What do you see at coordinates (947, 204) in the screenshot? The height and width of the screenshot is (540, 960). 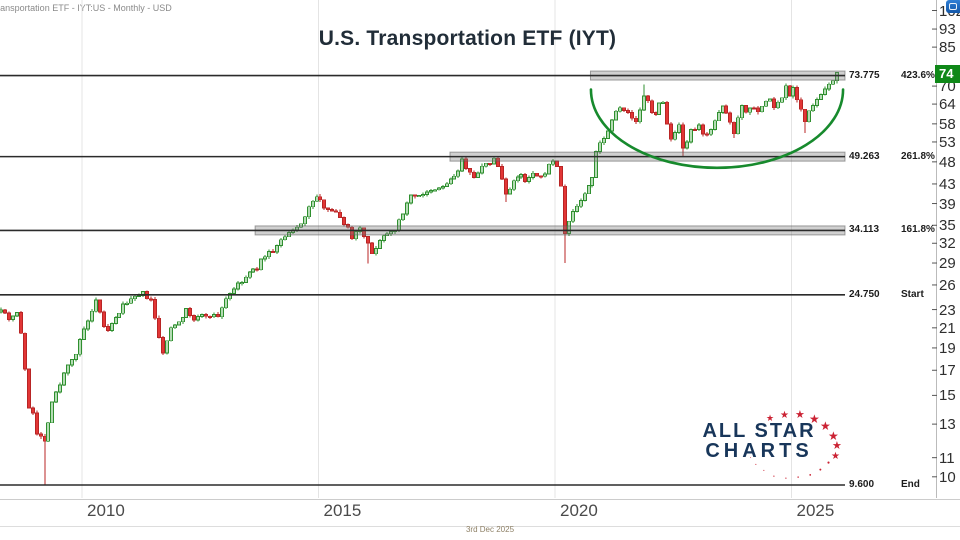 I see `price-tick-label: 39` at bounding box center [947, 204].